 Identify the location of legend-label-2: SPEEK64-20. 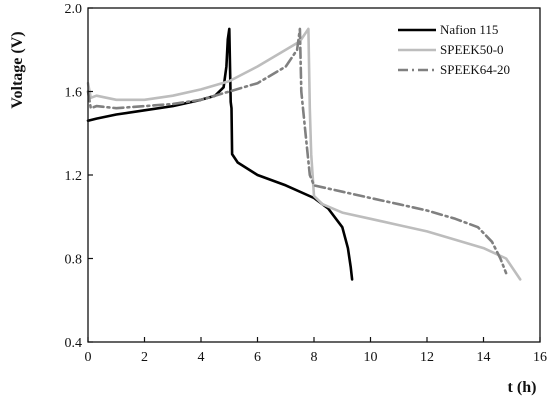
(475, 69).